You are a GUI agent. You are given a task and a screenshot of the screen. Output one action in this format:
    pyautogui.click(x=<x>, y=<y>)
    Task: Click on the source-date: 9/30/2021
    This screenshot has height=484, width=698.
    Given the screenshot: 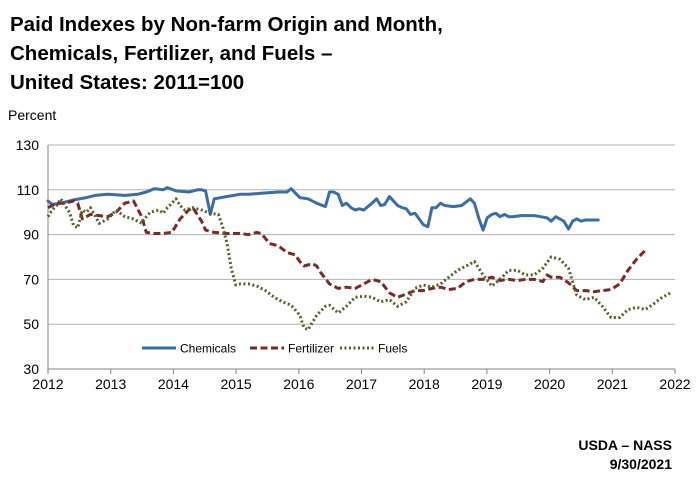 What is the action you would take?
    pyautogui.click(x=640, y=464)
    